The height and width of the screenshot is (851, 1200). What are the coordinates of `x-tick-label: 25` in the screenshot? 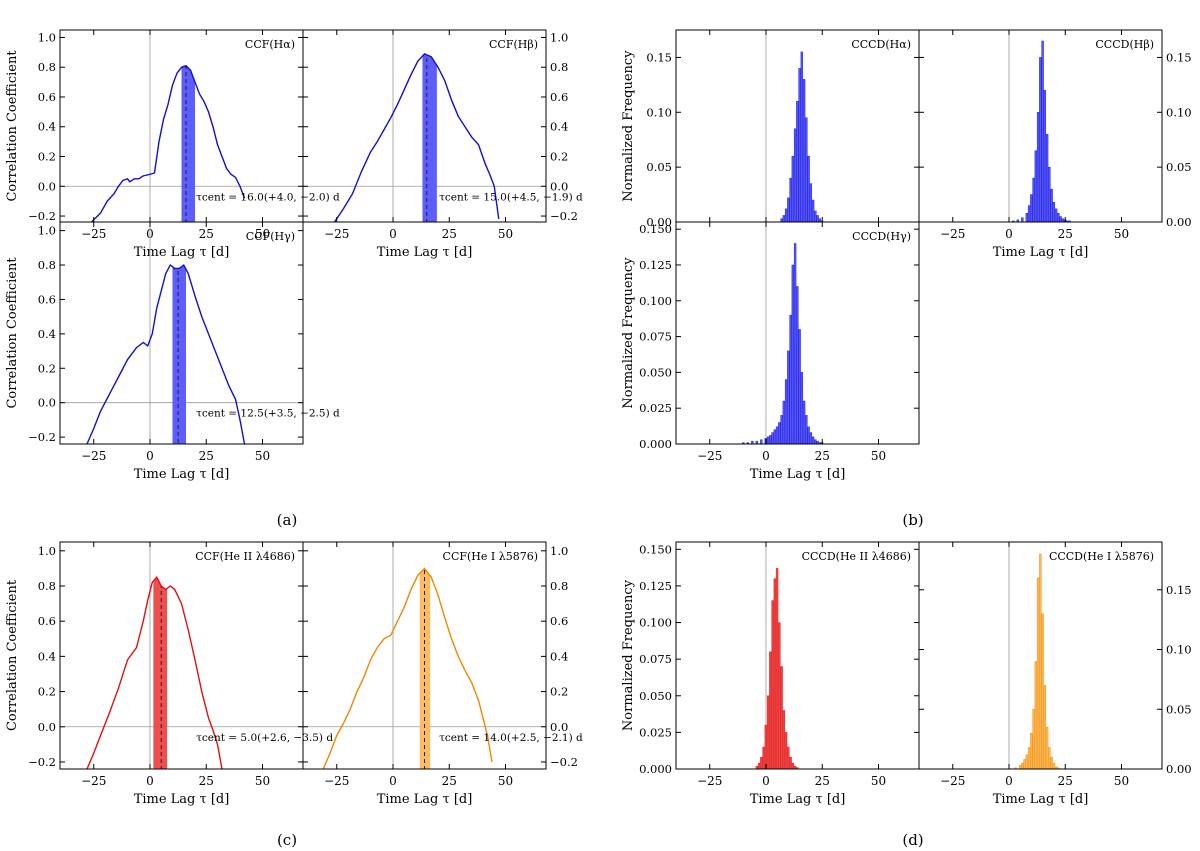 It's located at (1065, 781).